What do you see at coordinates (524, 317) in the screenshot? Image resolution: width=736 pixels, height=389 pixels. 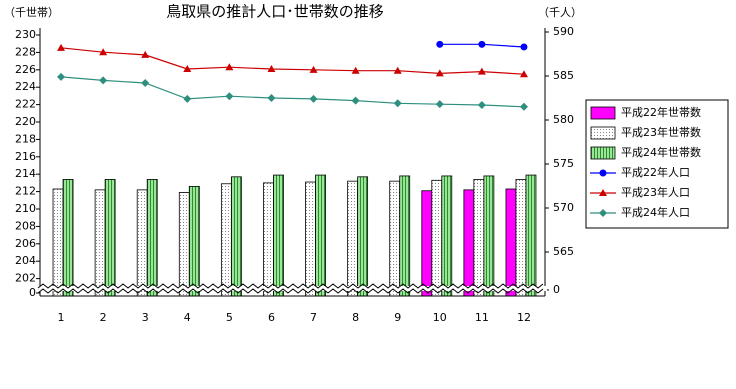 I see `x-tick-label: 12` at bounding box center [524, 317].